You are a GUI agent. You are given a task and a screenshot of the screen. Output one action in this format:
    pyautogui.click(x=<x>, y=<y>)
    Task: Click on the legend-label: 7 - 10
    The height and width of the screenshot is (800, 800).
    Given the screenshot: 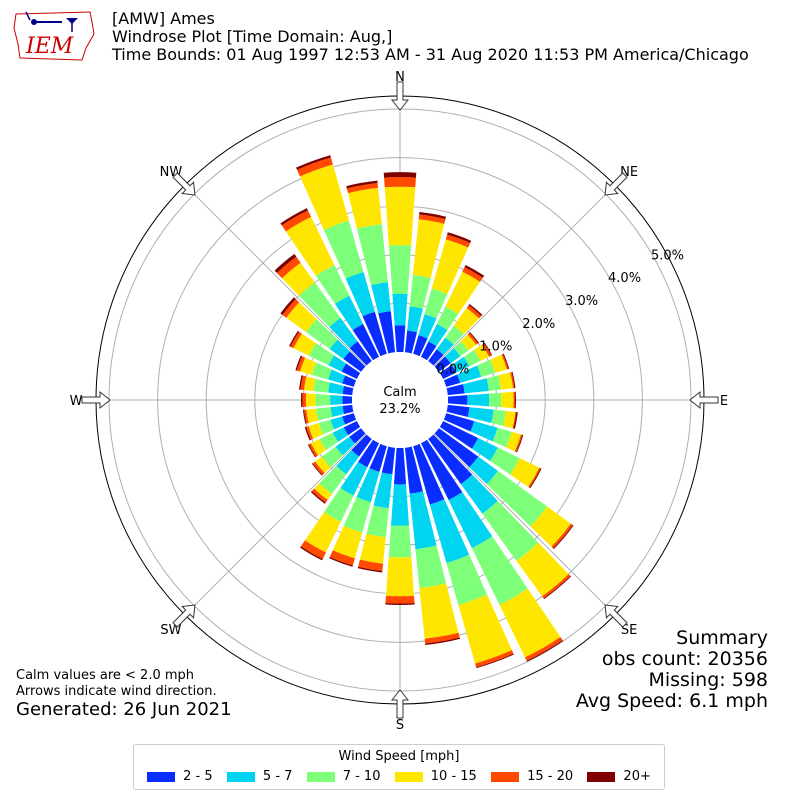 What is the action you would take?
    pyautogui.click(x=361, y=776)
    